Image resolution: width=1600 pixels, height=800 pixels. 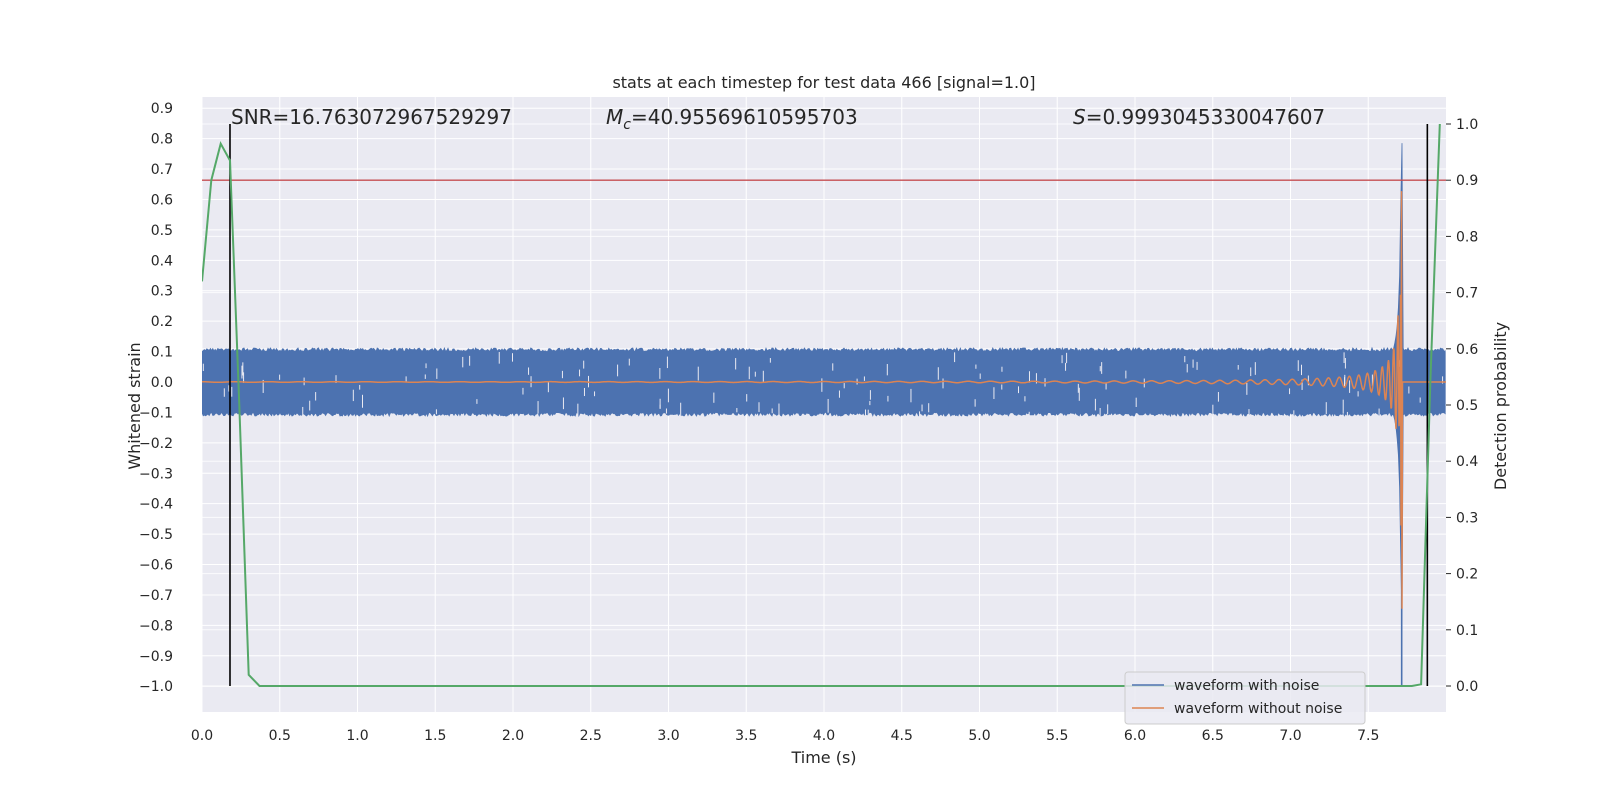 I want to click on y2-tick-label: 0.0, so click(x=1467, y=687).